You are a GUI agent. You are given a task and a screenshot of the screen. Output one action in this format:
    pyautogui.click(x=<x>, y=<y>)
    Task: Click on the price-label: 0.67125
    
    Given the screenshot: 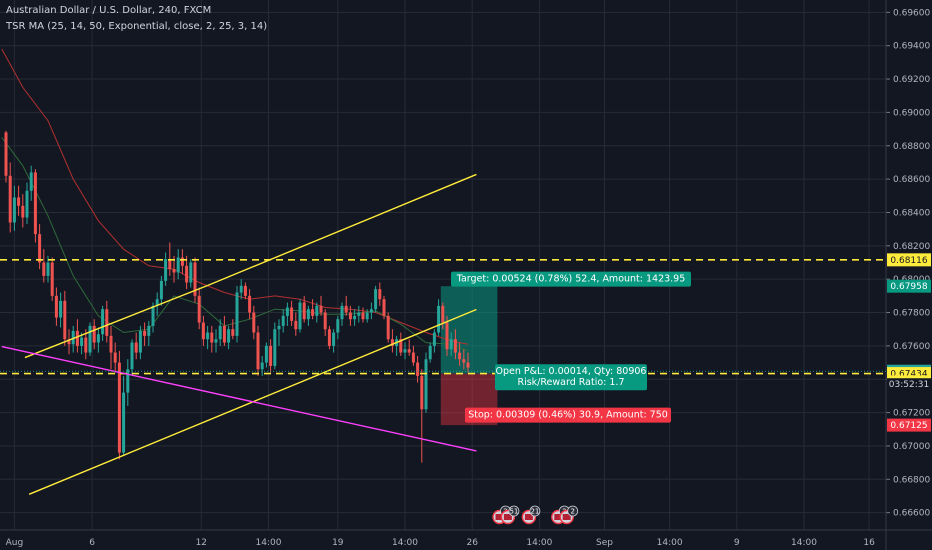 What is the action you would take?
    pyautogui.click(x=908, y=426)
    